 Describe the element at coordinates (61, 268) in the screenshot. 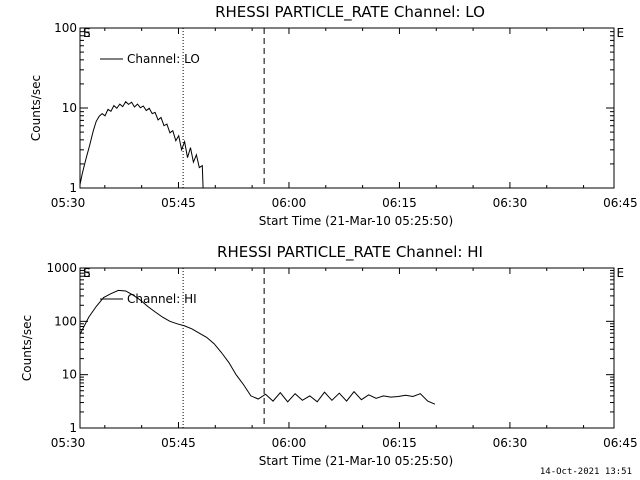

I see `hi-ytick-label-3: 1000` at that location.